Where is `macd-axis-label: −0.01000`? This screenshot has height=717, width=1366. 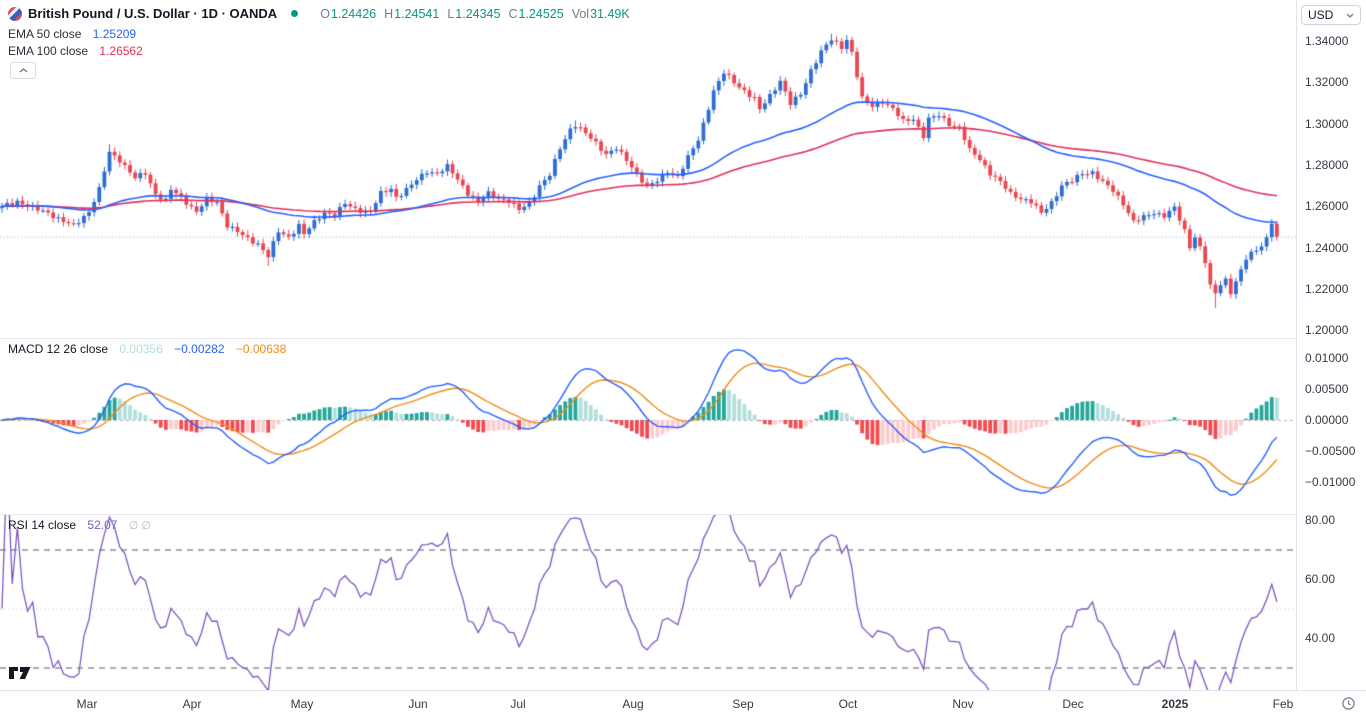 macd-axis-label: −0.01000 is located at coordinates (1330, 482).